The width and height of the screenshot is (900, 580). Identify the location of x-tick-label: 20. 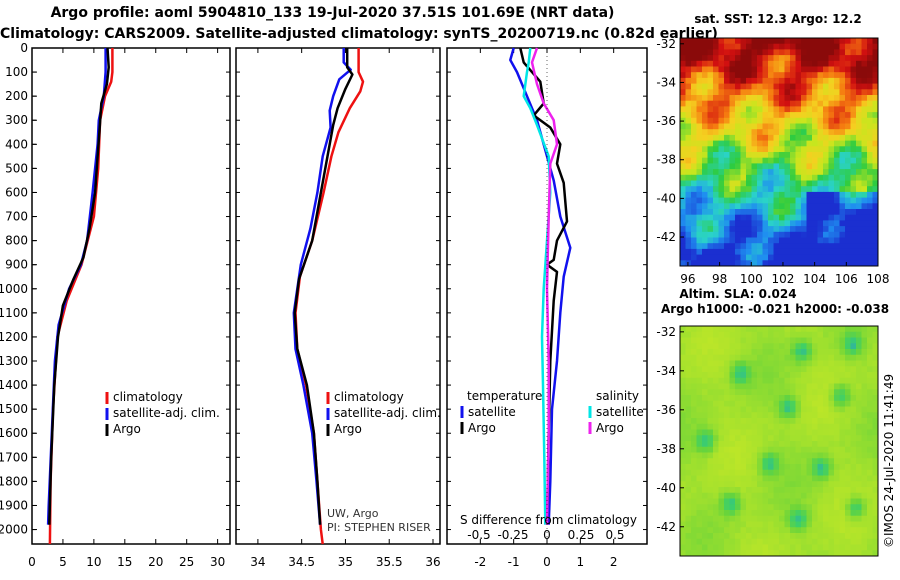
(155, 562).